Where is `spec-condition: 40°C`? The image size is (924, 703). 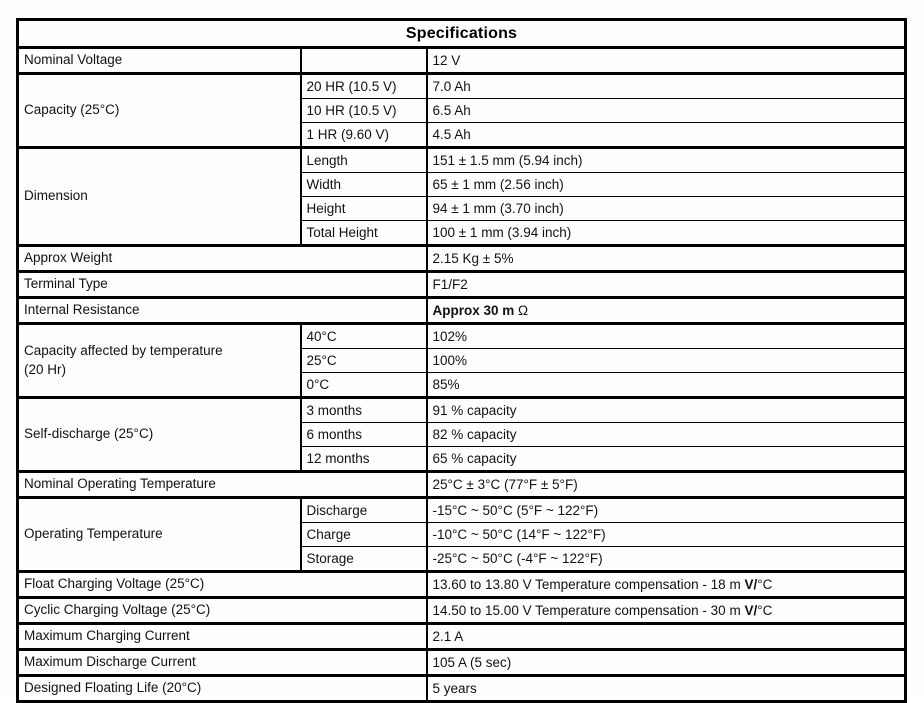 spec-condition: 40°C is located at coordinates (363, 336).